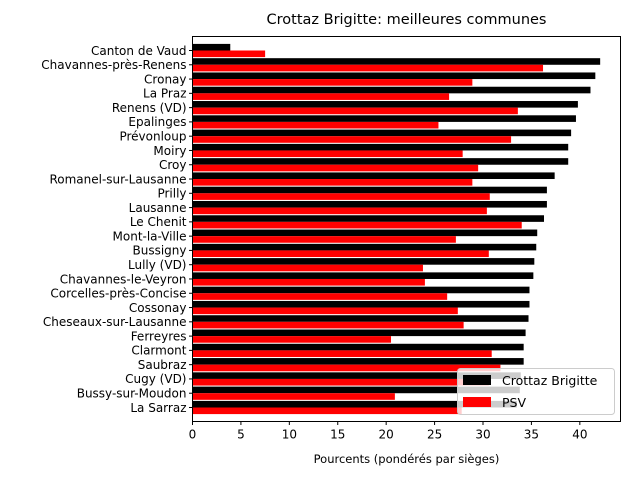  What do you see at coordinates (157, 265) in the screenshot?
I see `y-tick-label: Lully (VD)` at bounding box center [157, 265].